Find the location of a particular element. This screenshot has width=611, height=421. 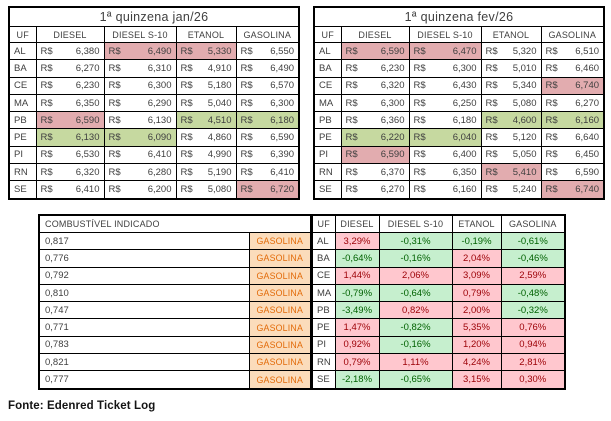

price-value: 6,130 is located at coordinates (87, 138).